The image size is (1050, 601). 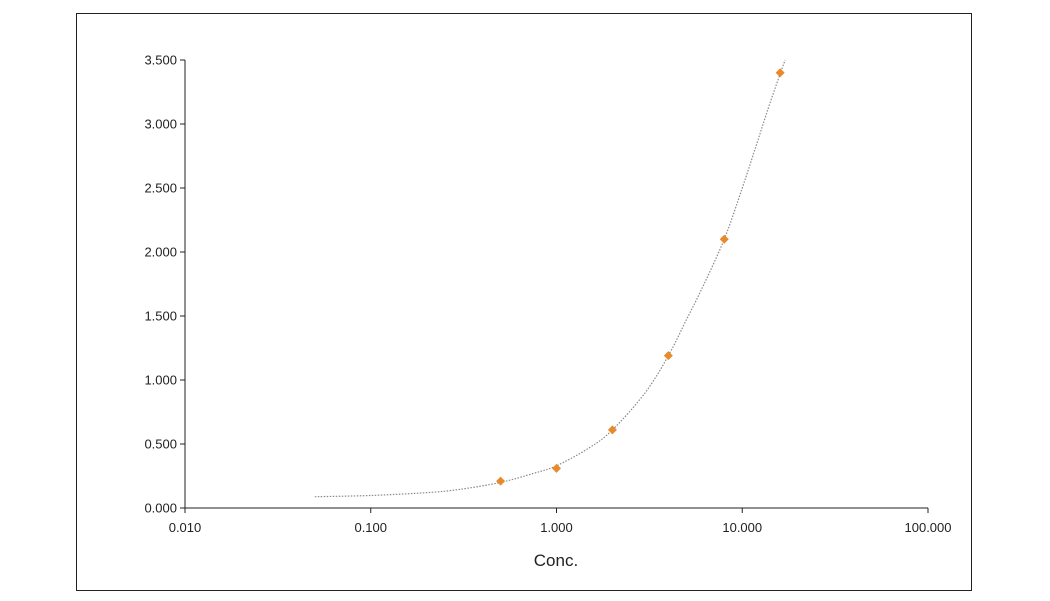 What do you see at coordinates (164, 284) in the screenshot?
I see `y-ticks: 0.000 0.500 1.000 1.500 2.000 2.500 3.000 3.500` at bounding box center [164, 284].